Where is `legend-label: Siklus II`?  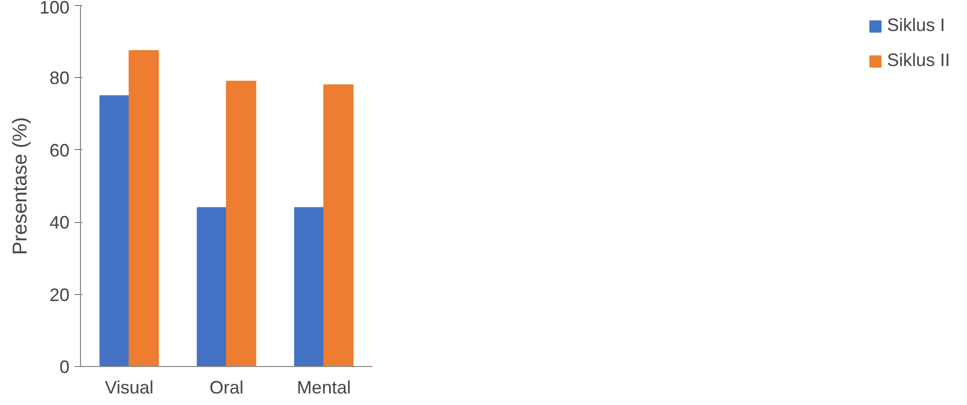 legend-label: Siklus II is located at coordinates (918, 60).